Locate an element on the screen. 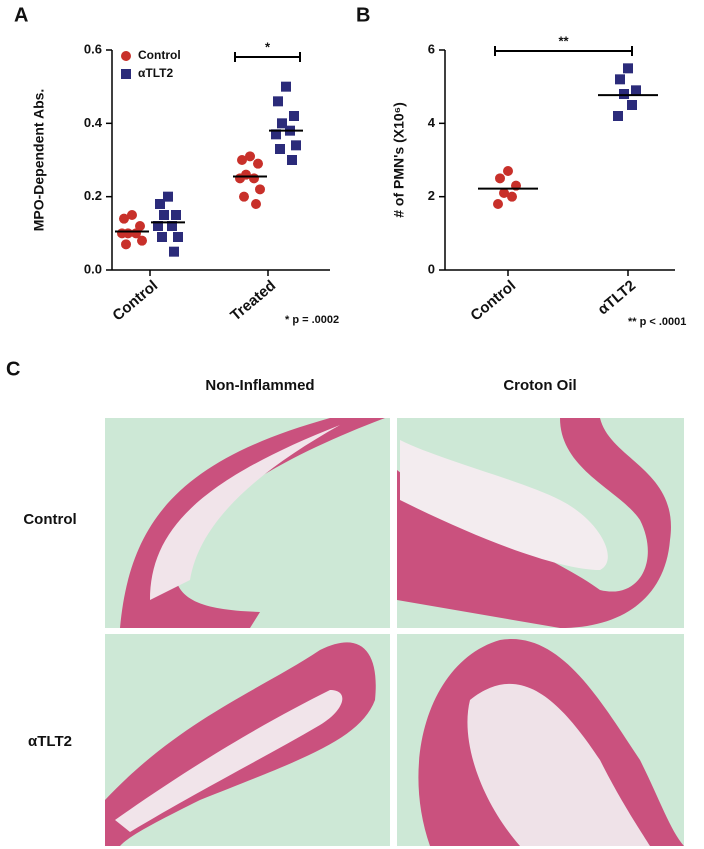 Image resolution: width=704 pixels, height=849 pixels. row-label: αTLT2 is located at coordinates (50, 741).